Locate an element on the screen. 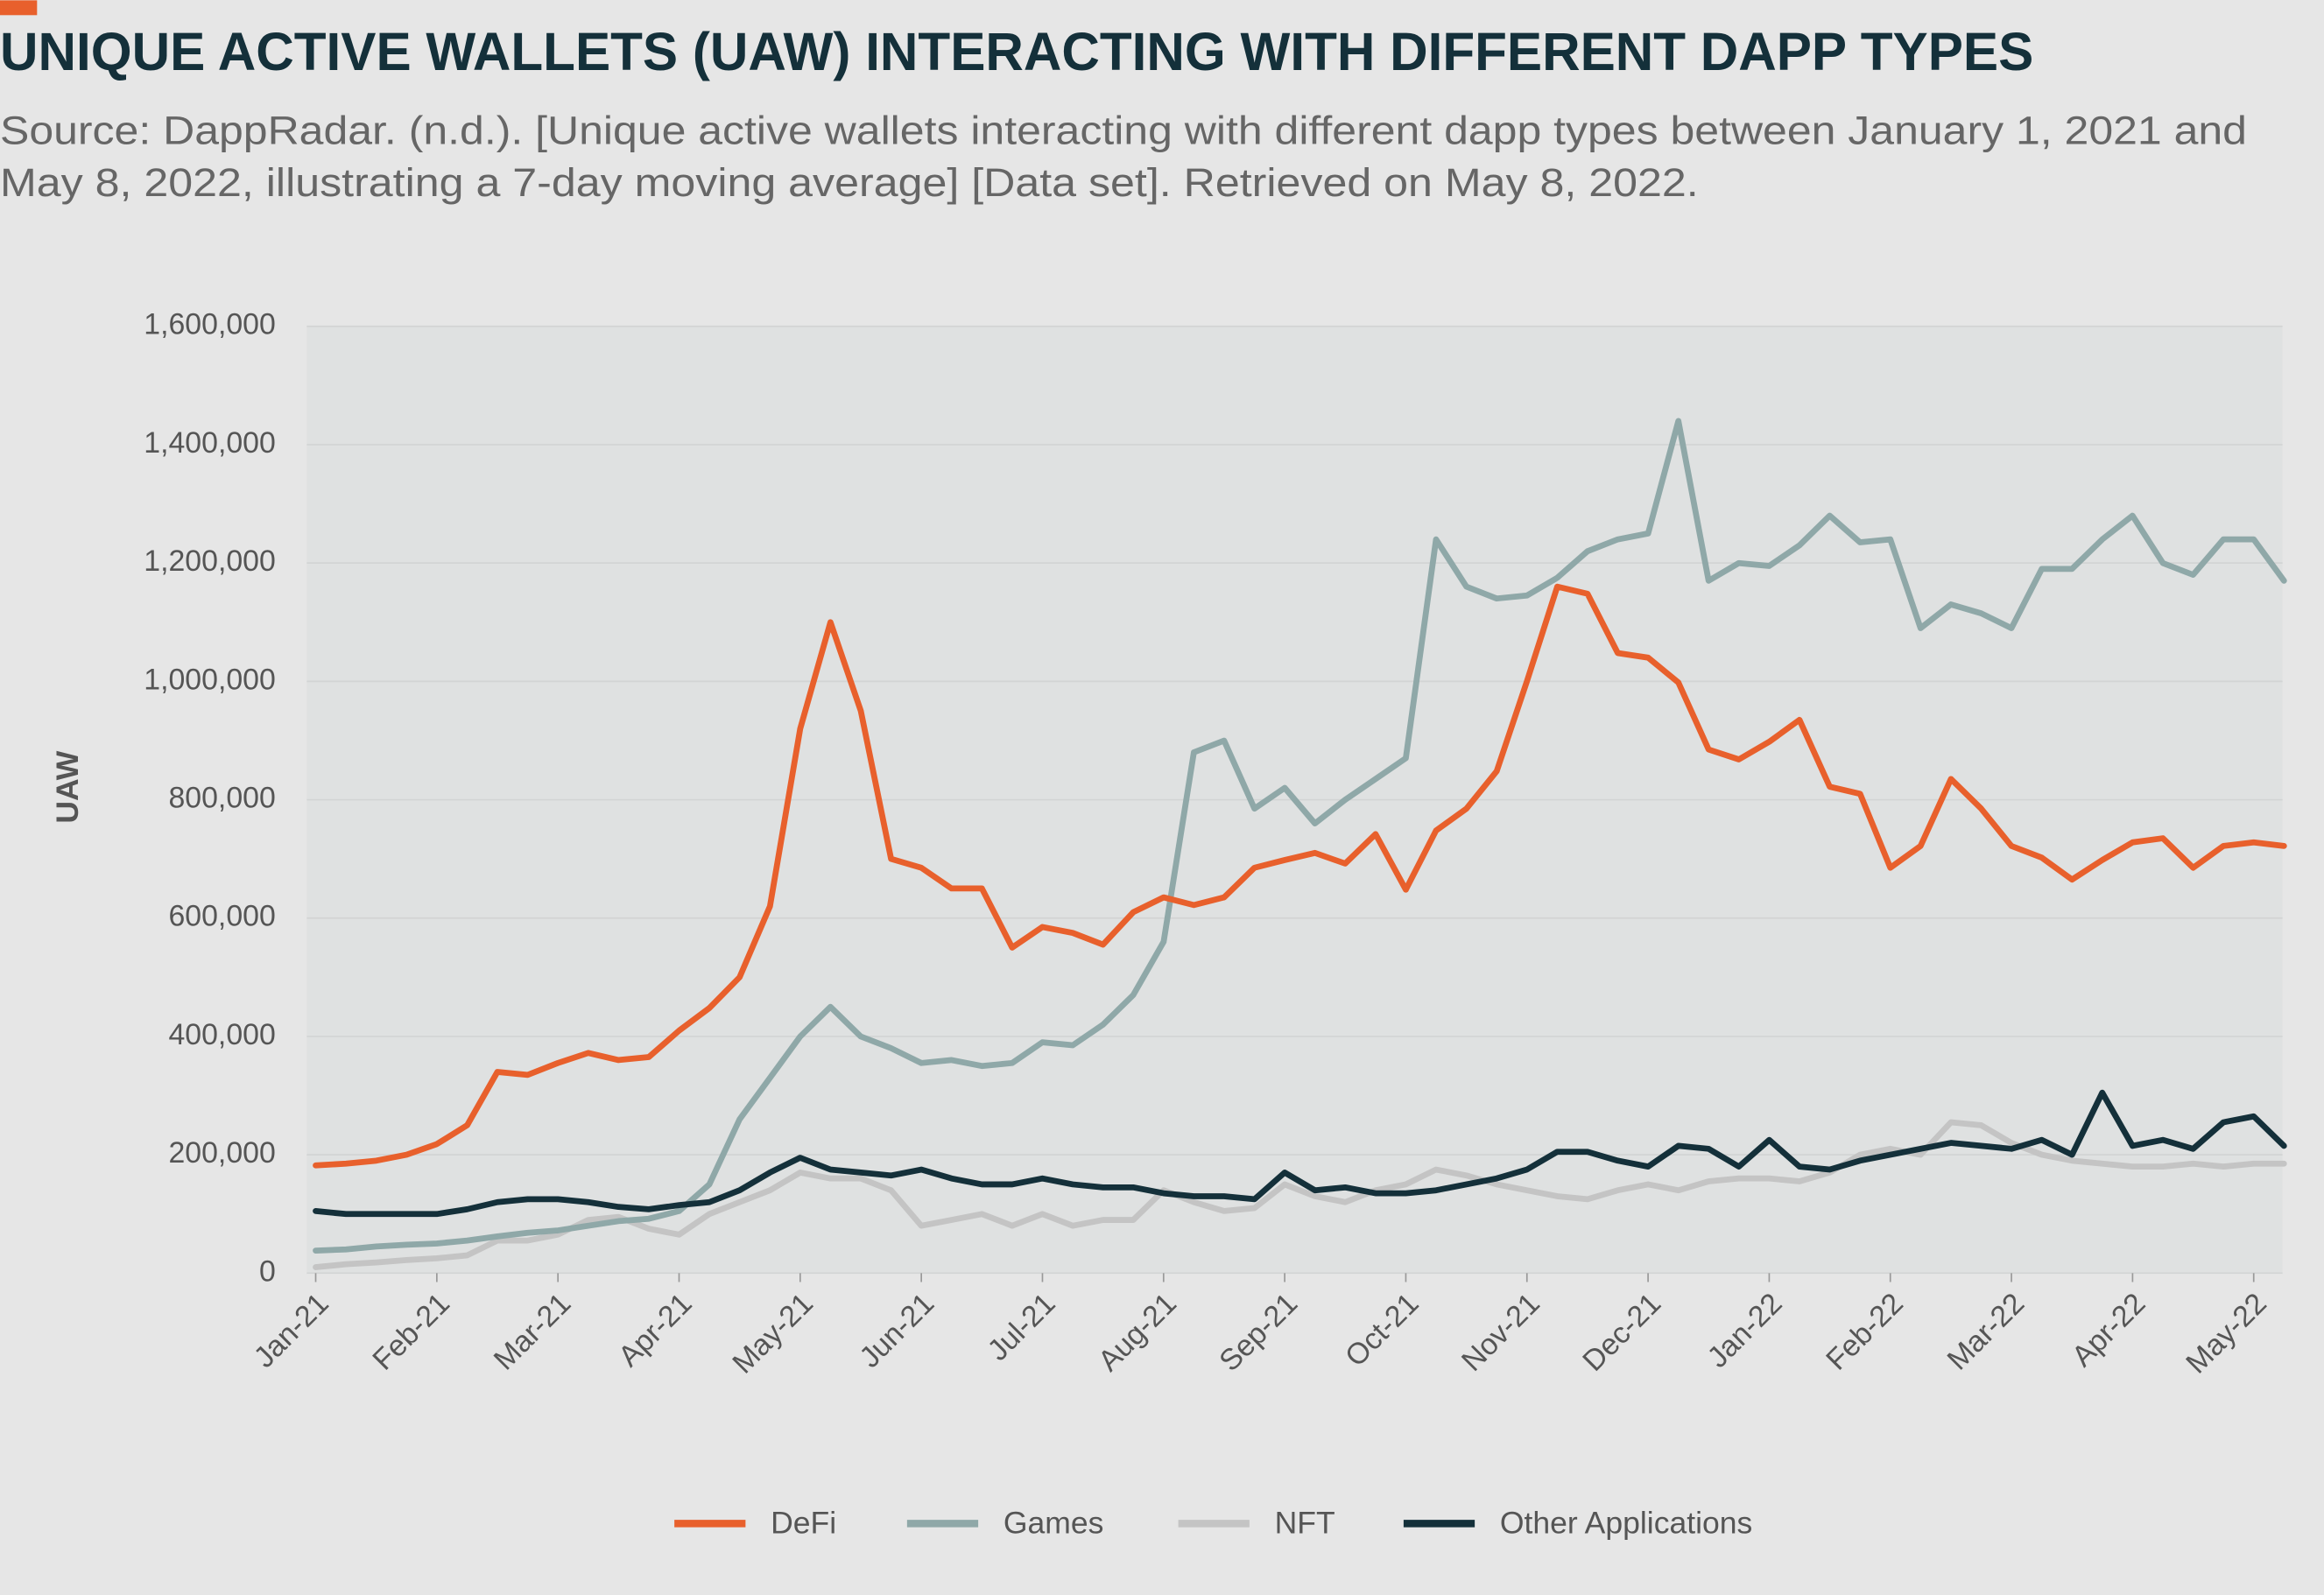 The width and height of the screenshot is (2324, 1595). legend-label: Other Applications is located at coordinates (1626, 1522).